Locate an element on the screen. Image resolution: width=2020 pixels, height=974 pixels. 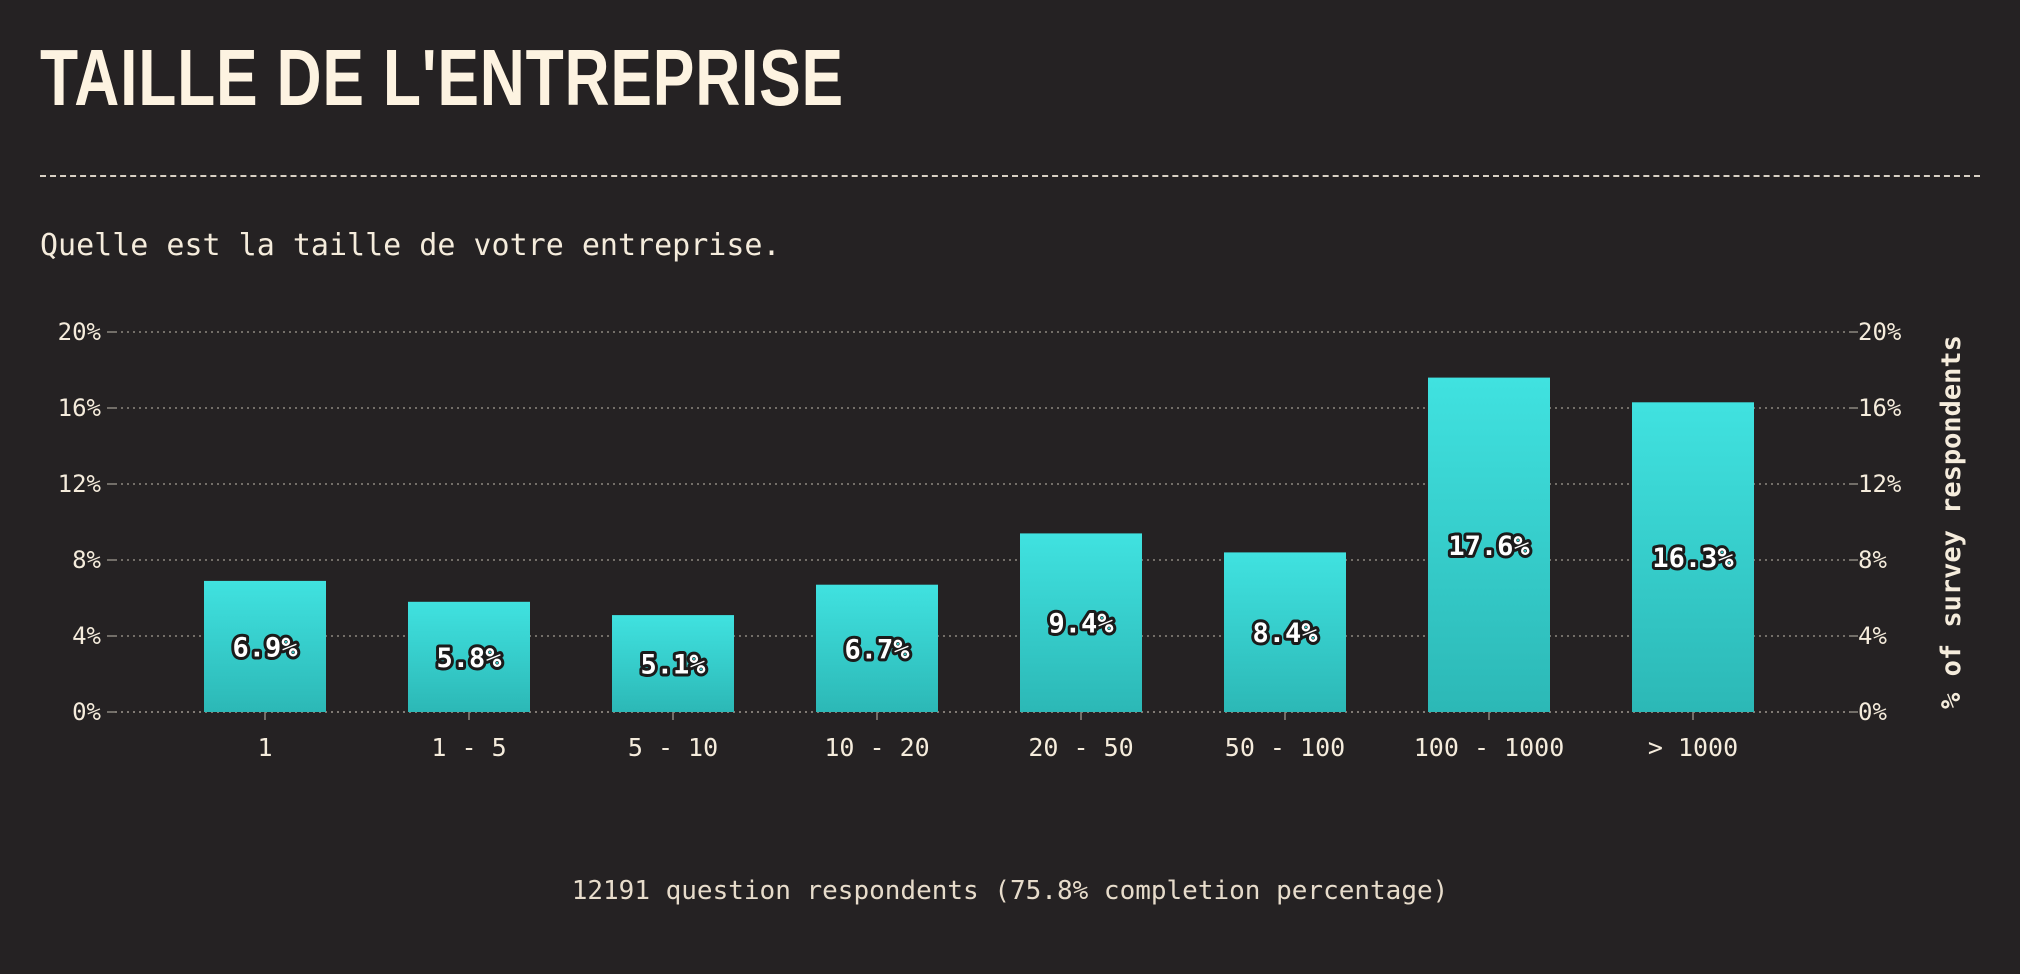
data-labels: 6.9% 5.8% 5.1% 6.7% 9.4% 8.4% 17.6% 16.3% is located at coordinates (983, 606).